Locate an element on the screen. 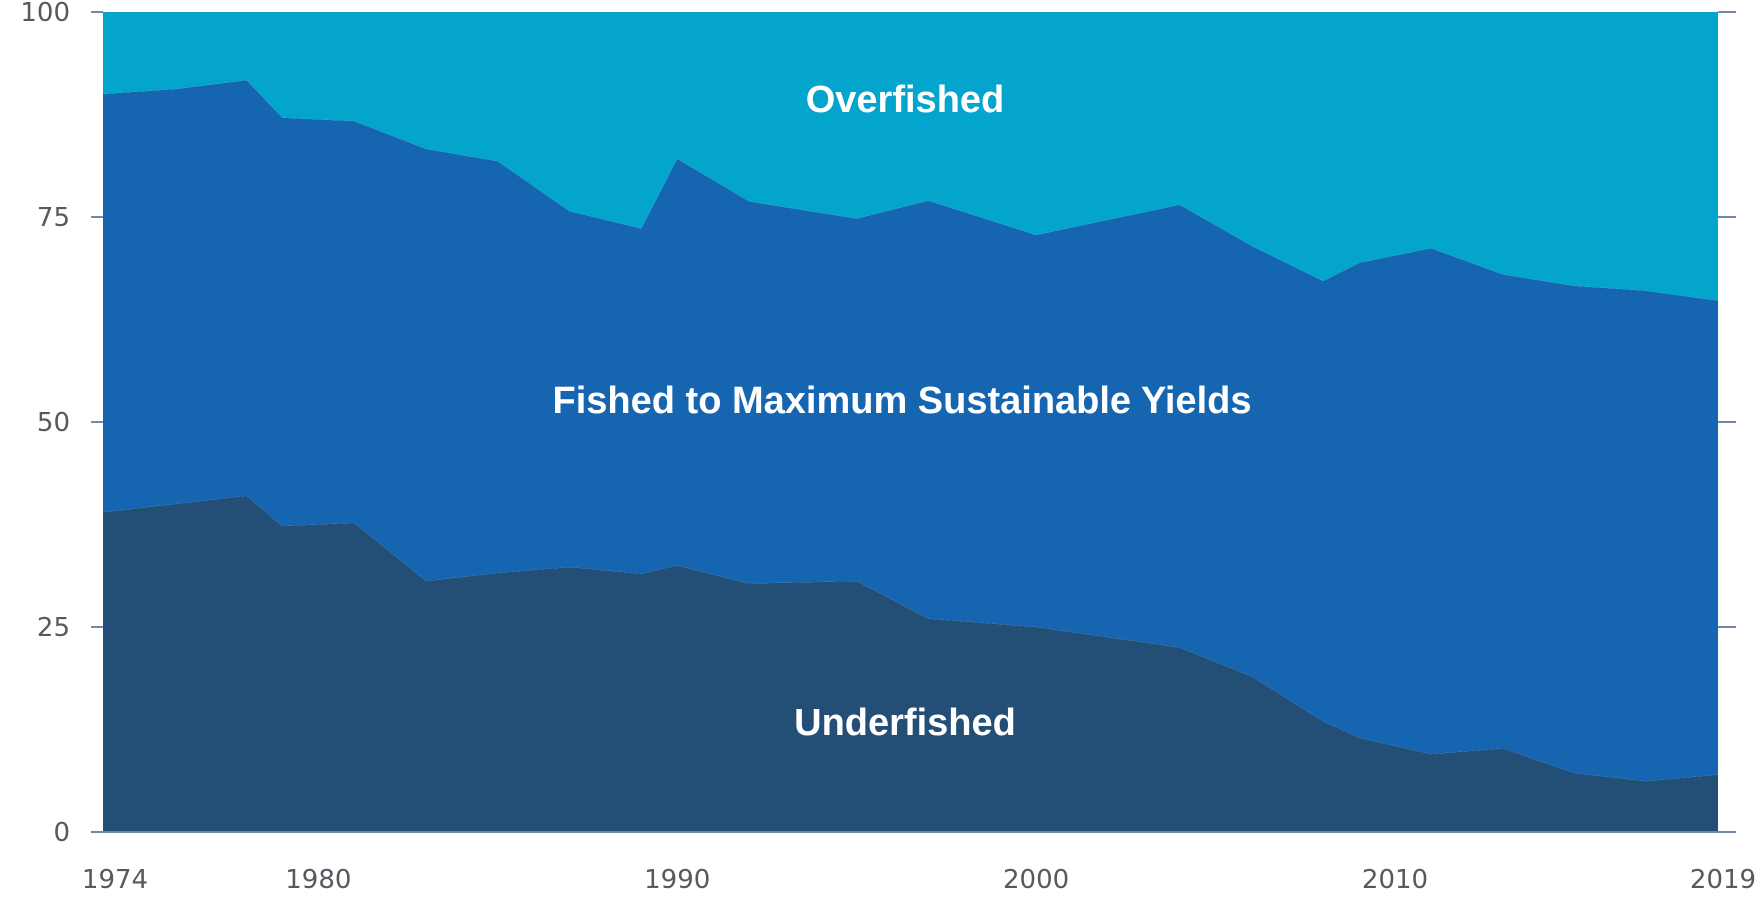  y-tick-label-75: 75 is located at coordinates (53, 218).